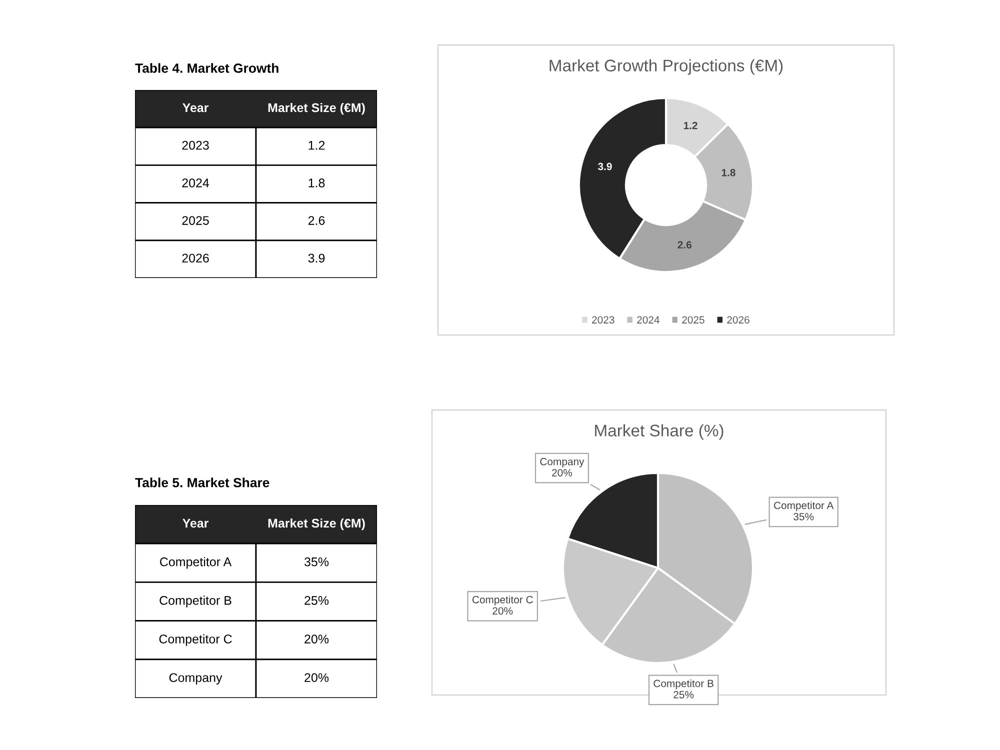  What do you see at coordinates (738, 320) in the screenshot?
I see `legend-label: 2026` at bounding box center [738, 320].